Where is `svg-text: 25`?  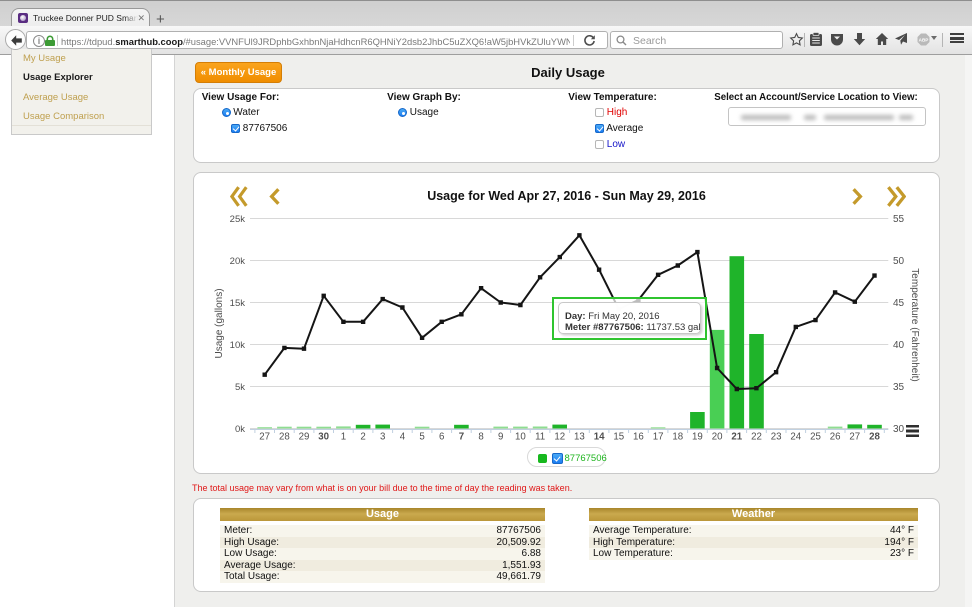 svg-text: 25 is located at coordinates (815, 436).